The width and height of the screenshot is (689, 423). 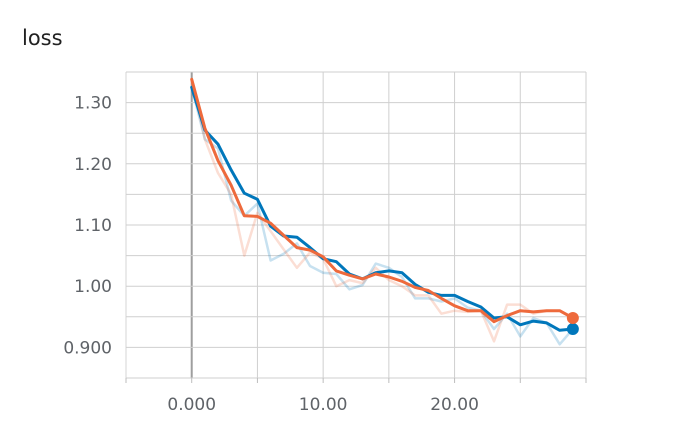 What do you see at coordinates (42, 38) in the screenshot?
I see `chart-title: loss` at bounding box center [42, 38].